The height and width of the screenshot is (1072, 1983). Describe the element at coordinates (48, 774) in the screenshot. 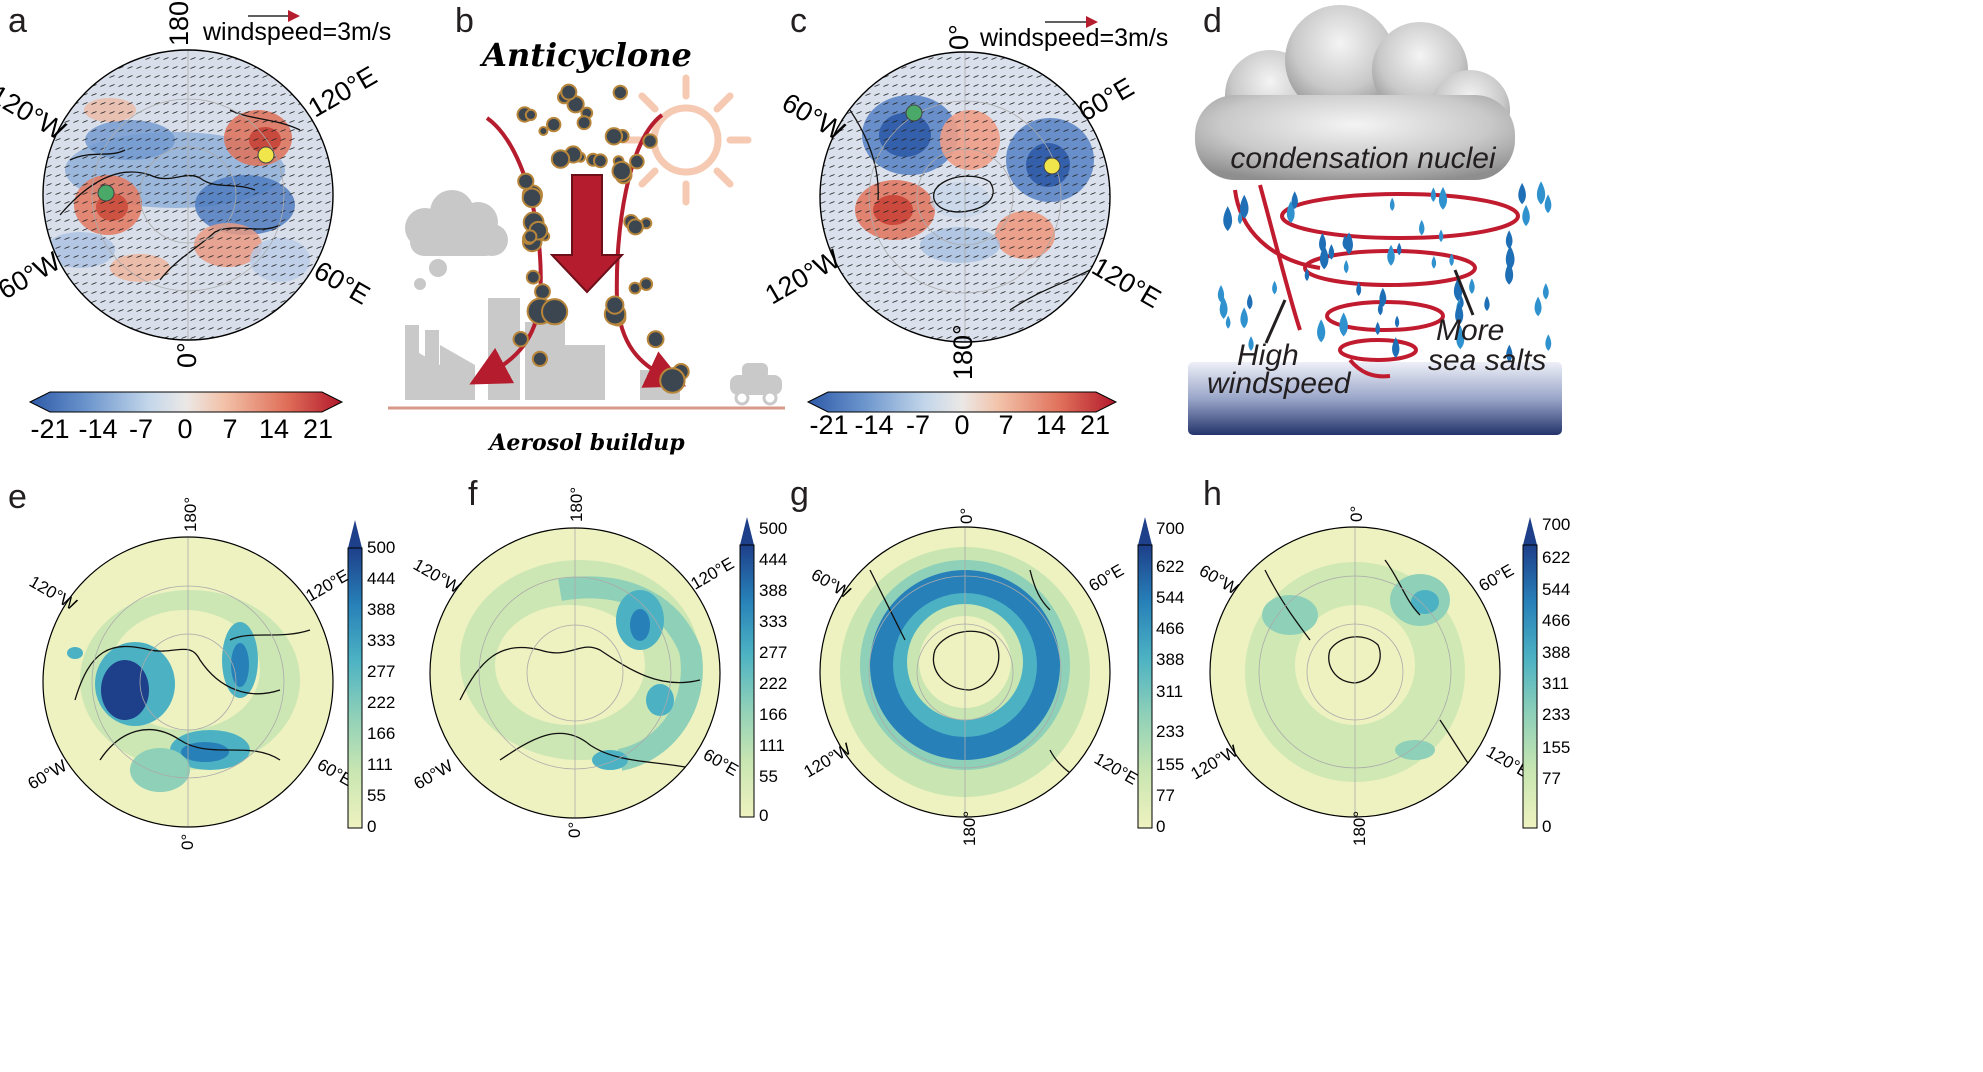

I see `lon-ll-e: 60°W` at that location.